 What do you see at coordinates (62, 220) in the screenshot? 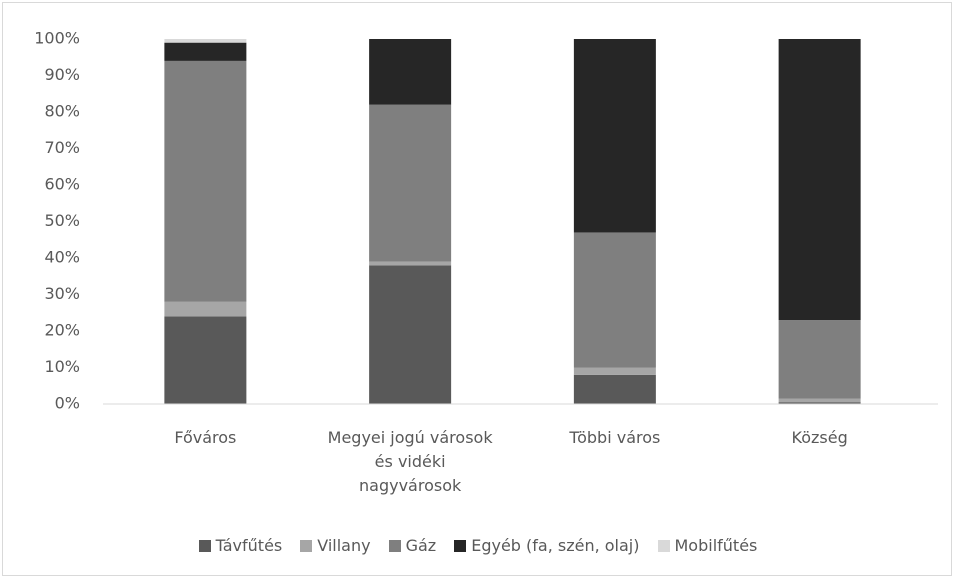
I see `y-tick-label: 50%` at bounding box center [62, 220].